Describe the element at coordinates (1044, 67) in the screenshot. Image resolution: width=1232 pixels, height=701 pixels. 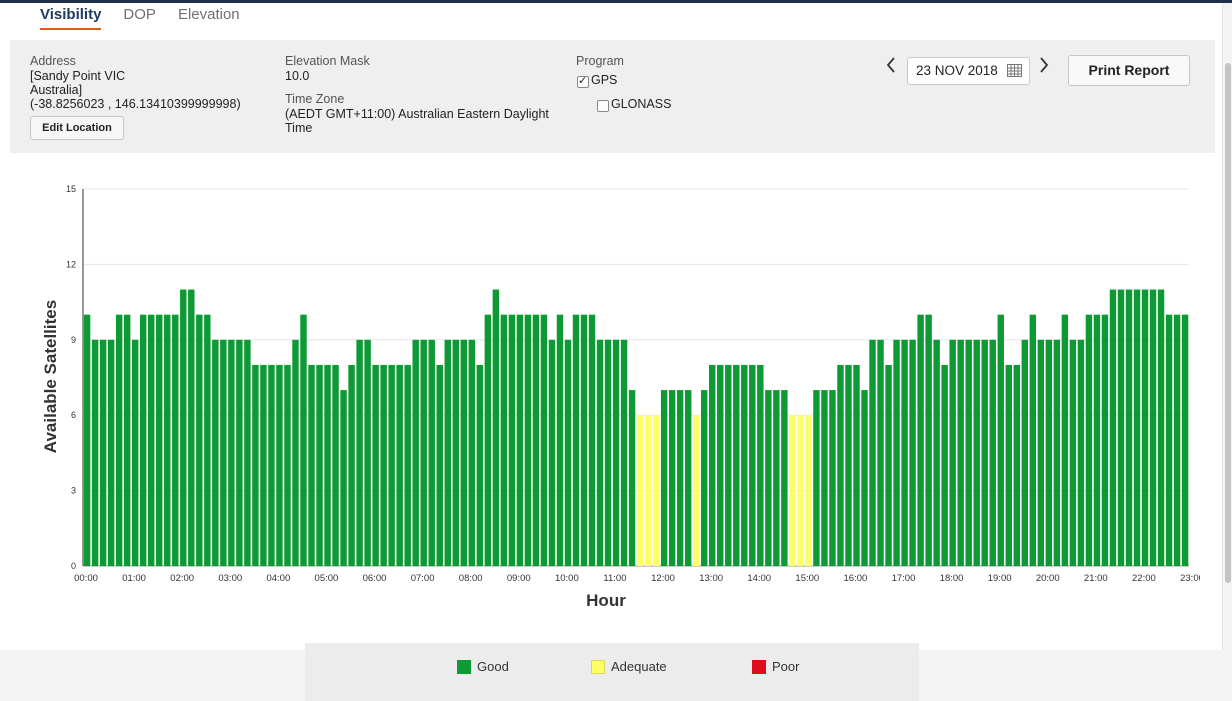
I see `chevron-right-icon` at that location.